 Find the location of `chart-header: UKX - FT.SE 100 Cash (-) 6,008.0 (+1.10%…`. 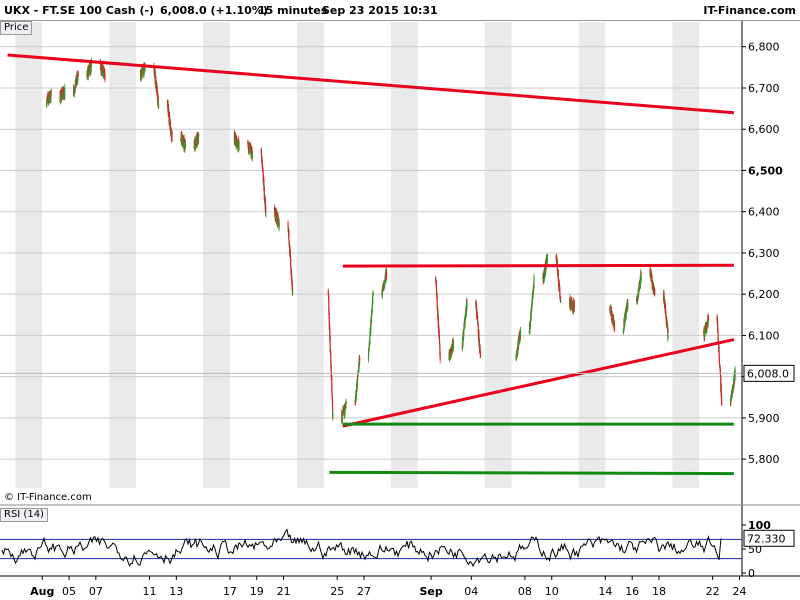

chart-header: UKX - FT.SE 100 Cash (-) 6,008.0 (+1.10%… is located at coordinates (400, 10).